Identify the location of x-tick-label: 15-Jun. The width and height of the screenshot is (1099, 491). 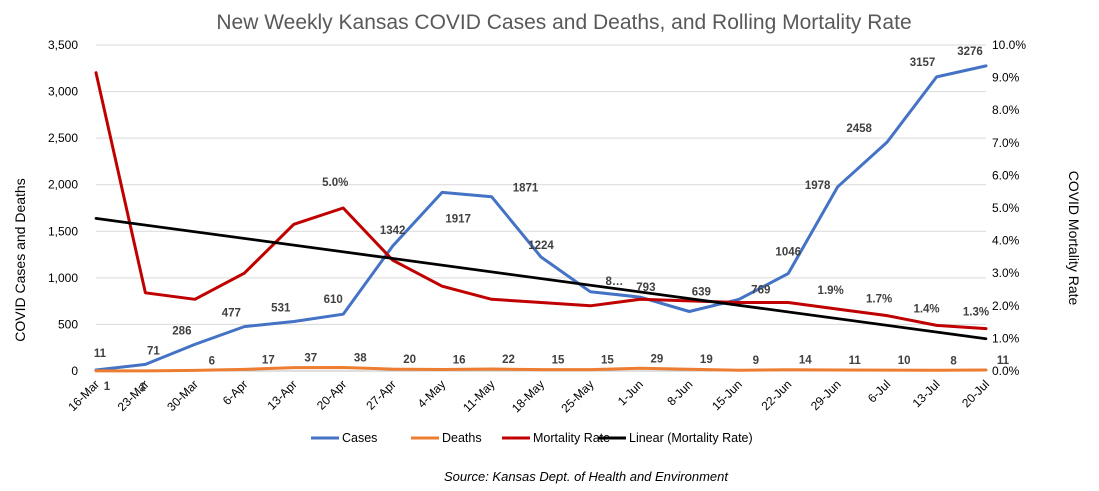
(727, 395).